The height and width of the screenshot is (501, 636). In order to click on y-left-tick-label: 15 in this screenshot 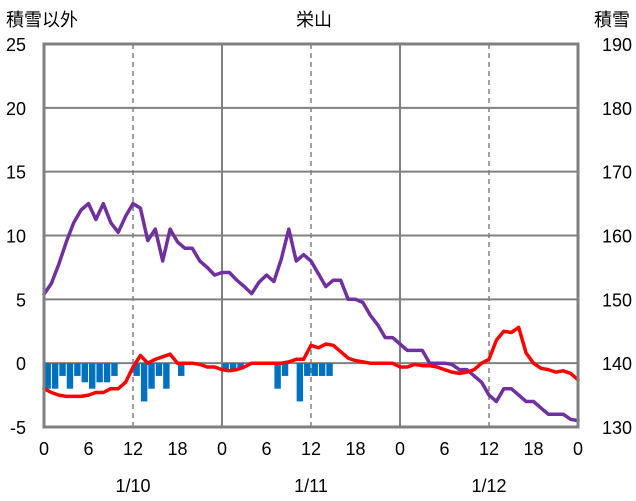, I will do `click(16, 173)`.